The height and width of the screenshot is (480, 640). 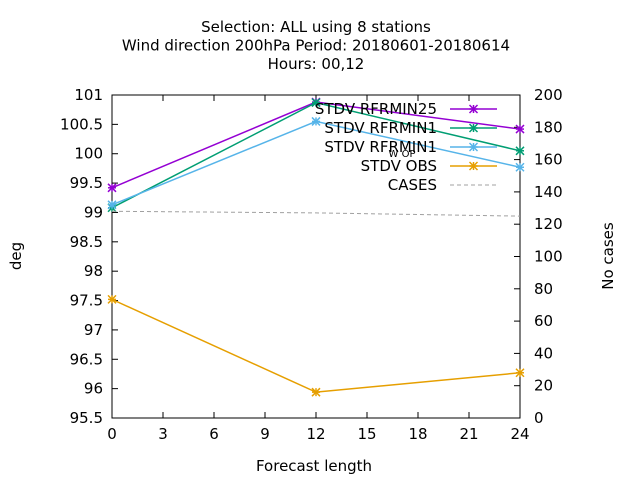 I want to click on y-tick-label: 95.5, so click(x=86, y=418).